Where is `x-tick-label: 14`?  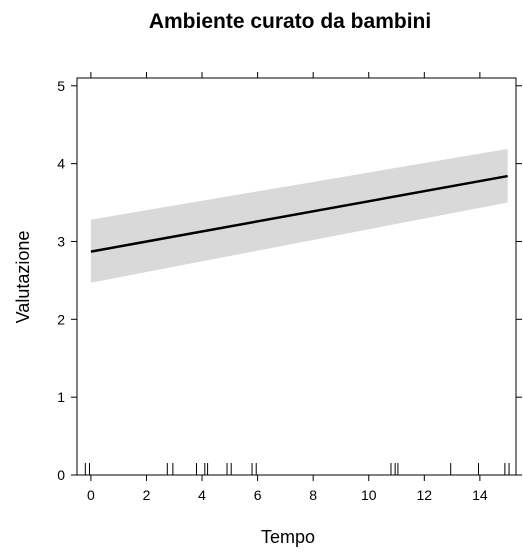 x-tick-label: 14 is located at coordinates (480, 495).